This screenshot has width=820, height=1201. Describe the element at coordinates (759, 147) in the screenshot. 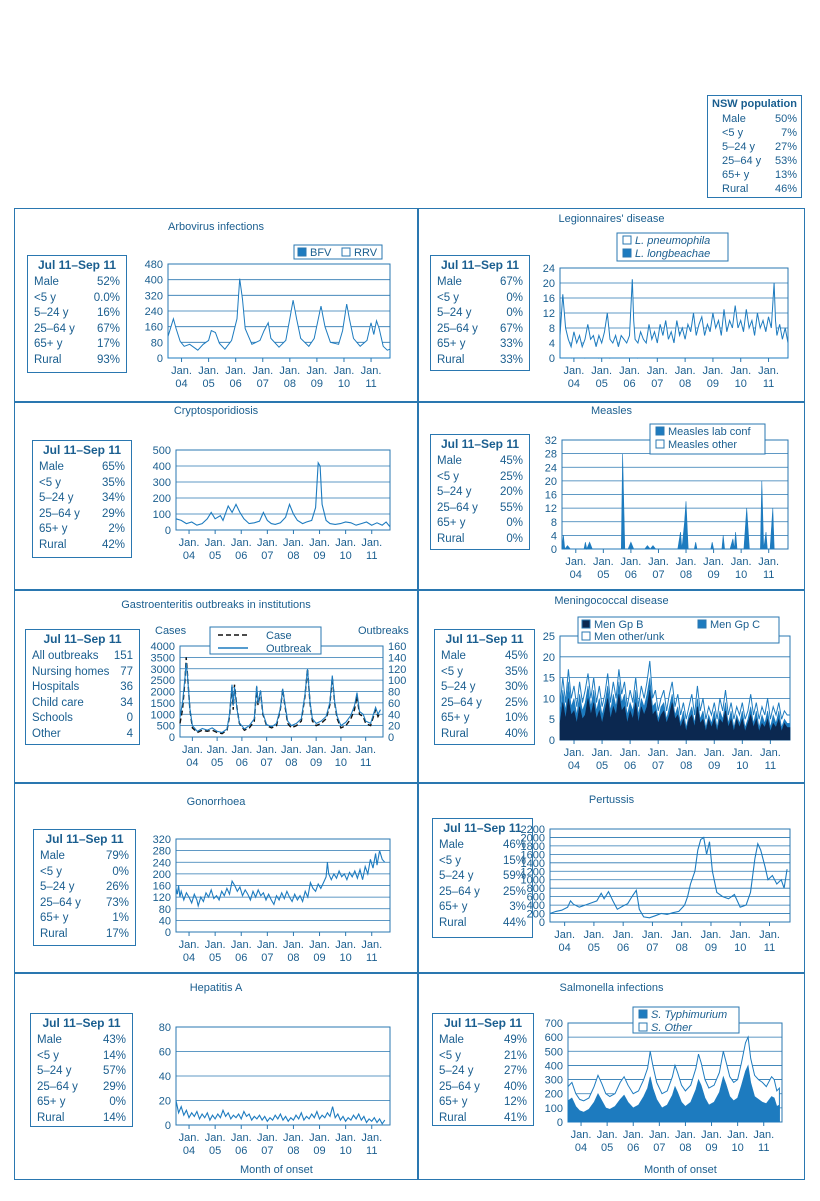

I see `nsw-pop-row: 5–24 y 27%` at that location.